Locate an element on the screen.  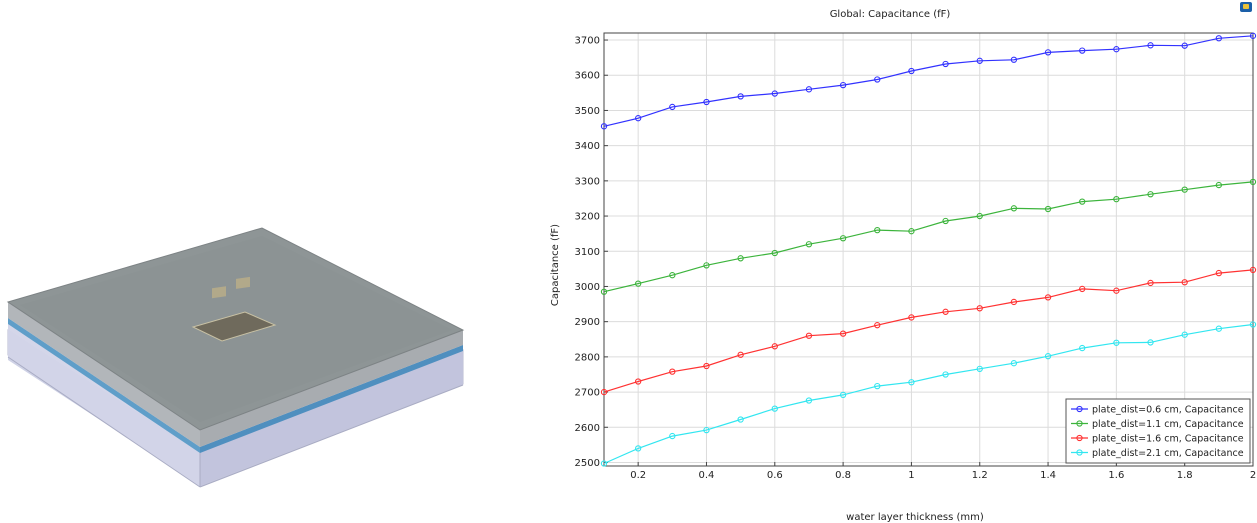
x-tick-label: 1.4 is located at coordinates (1048, 475).